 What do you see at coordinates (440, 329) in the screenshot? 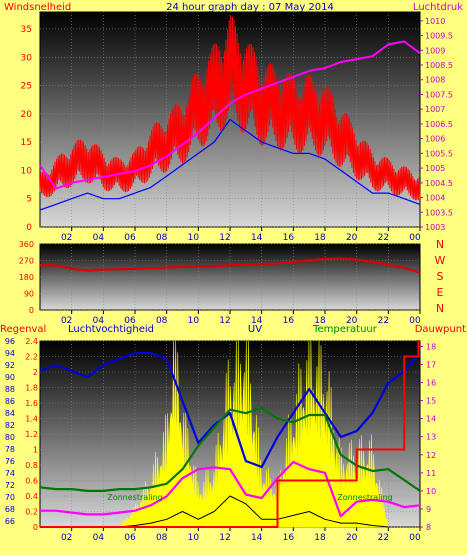
I see `dewpoint-axis-title: Dauwpunt` at bounding box center [440, 329].